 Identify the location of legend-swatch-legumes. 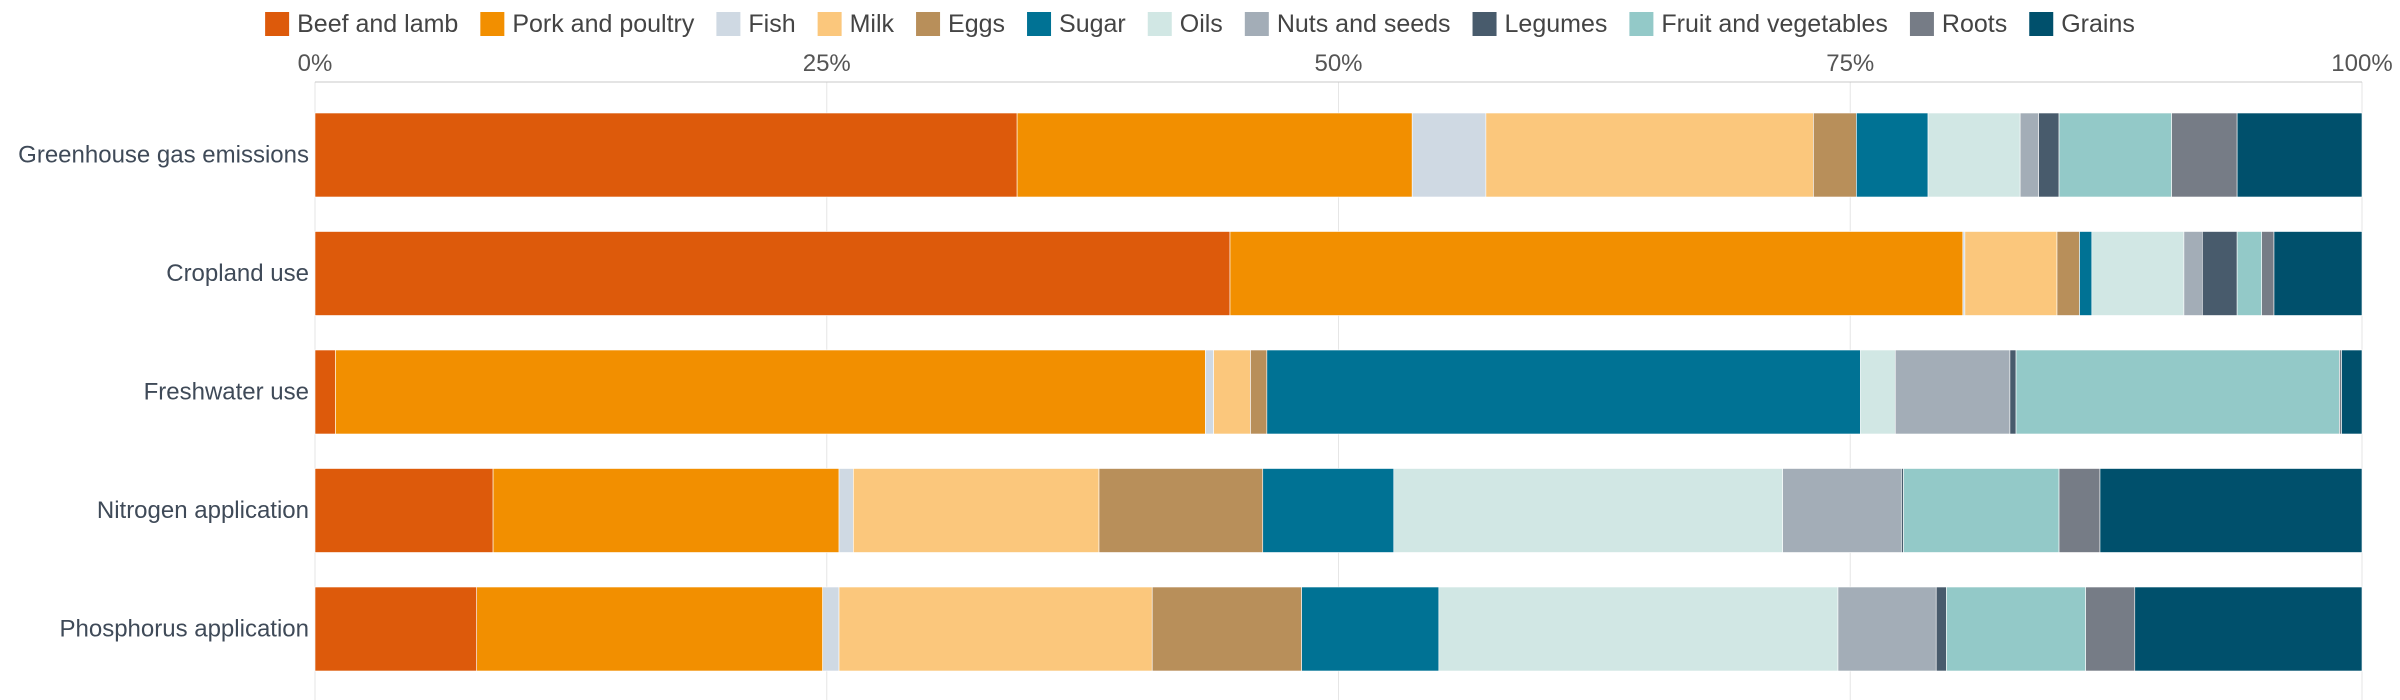
(1484, 24).